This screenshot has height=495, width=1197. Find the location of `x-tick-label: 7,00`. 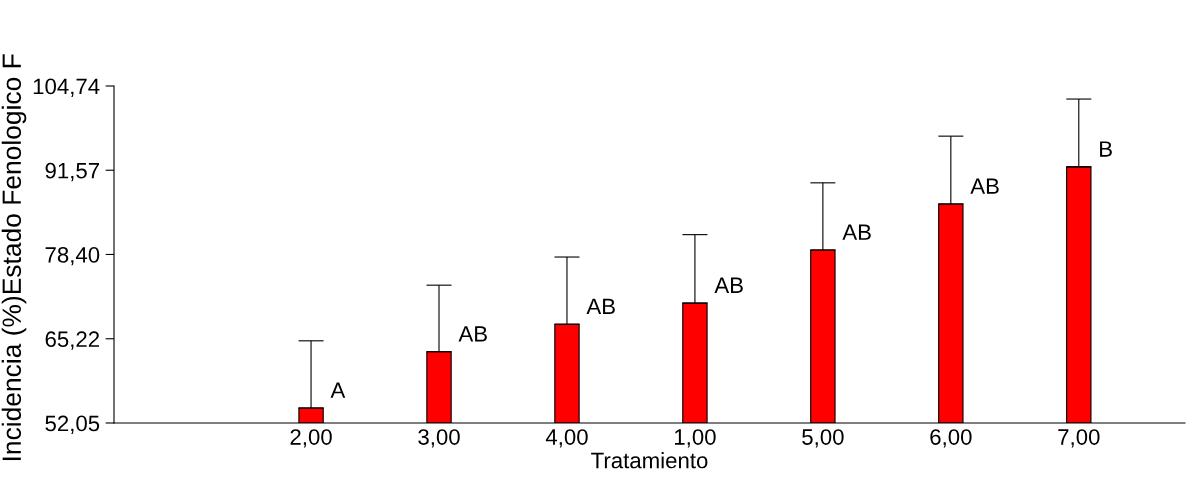

x-tick-label: 7,00 is located at coordinates (1079, 438).